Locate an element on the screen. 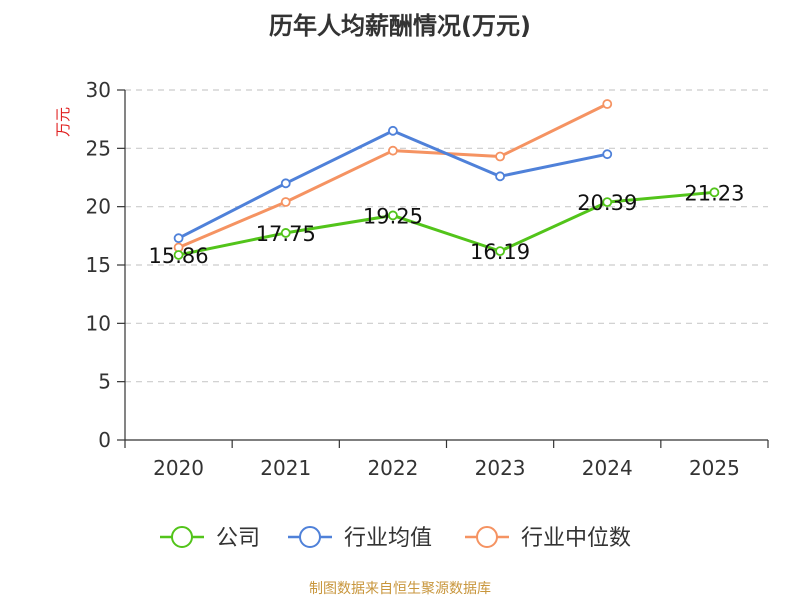 Image resolution: width=800 pixels, height=600 pixels. data-label-2025: 21.23 is located at coordinates (714, 193).